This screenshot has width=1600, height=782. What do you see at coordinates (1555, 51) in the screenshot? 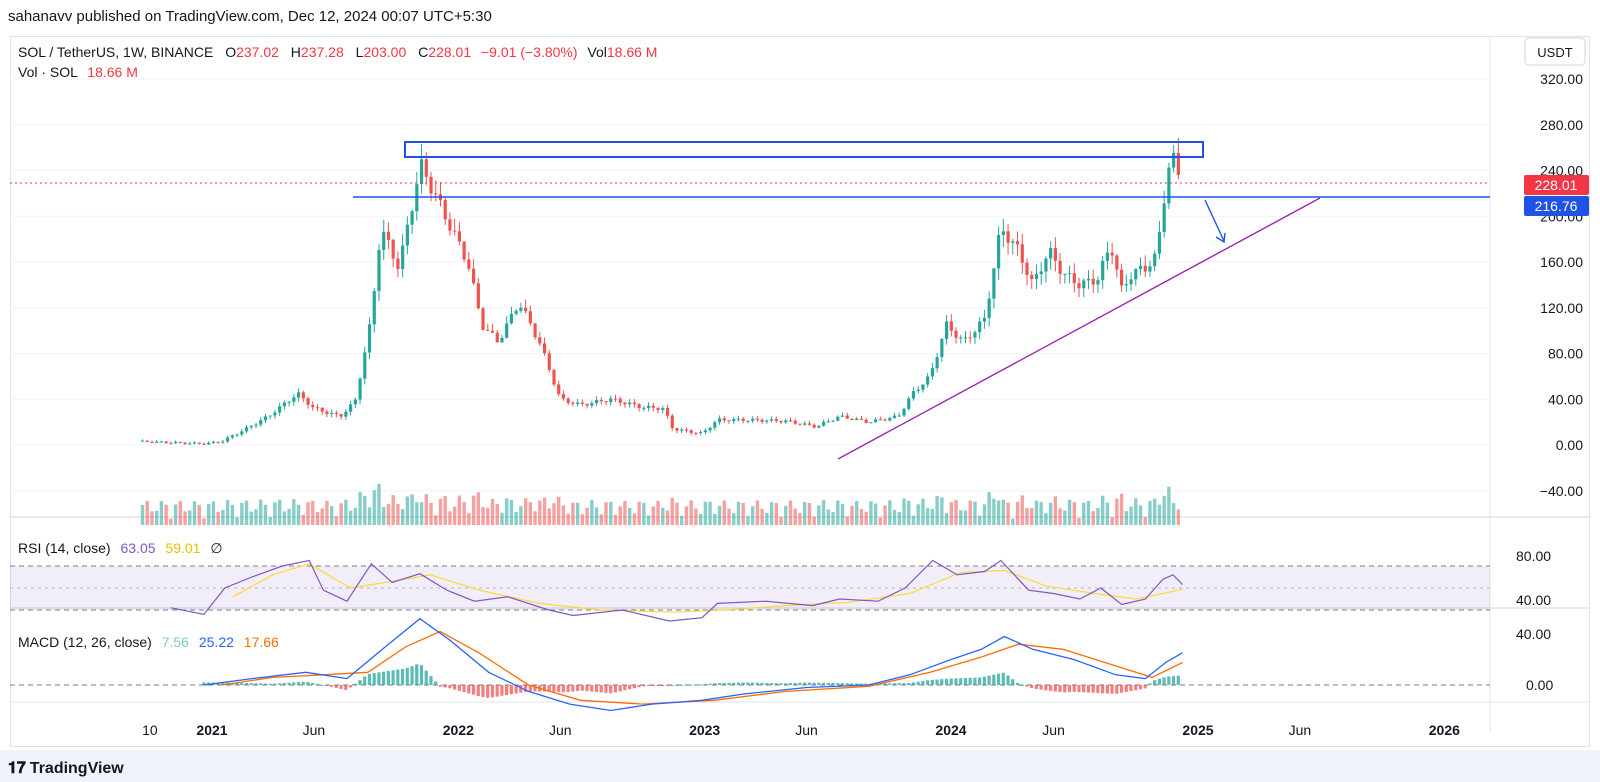
I see `currency-button: USDT` at bounding box center [1555, 51].